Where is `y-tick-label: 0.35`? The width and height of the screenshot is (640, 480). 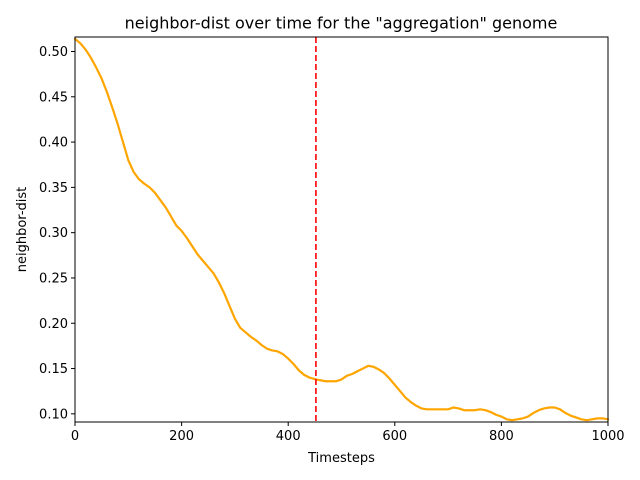
y-tick-label: 0.35 is located at coordinates (53, 188).